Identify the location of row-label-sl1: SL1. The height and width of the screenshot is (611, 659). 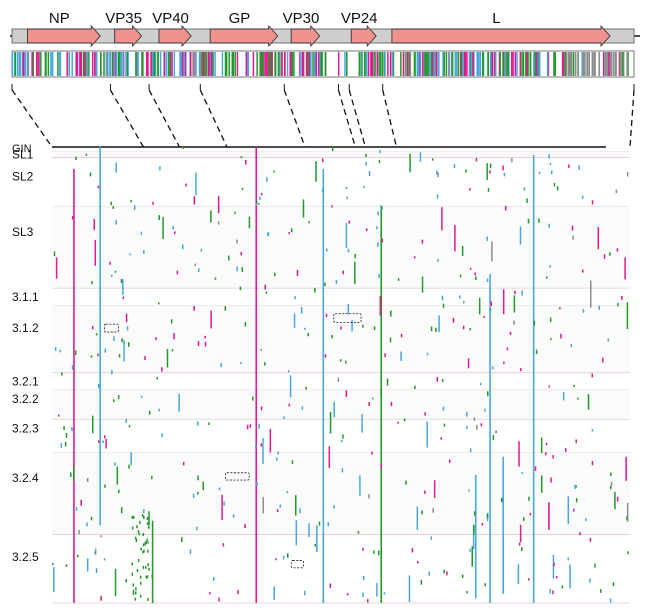
(23, 154).